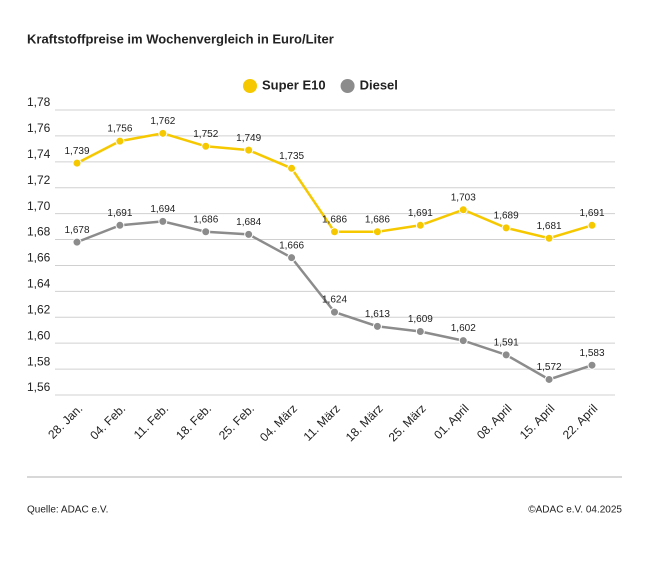 Image resolution: width=650 pixels, height=570 pixels. I want to click on y-tick-label: 1,62, so click(39, 309).